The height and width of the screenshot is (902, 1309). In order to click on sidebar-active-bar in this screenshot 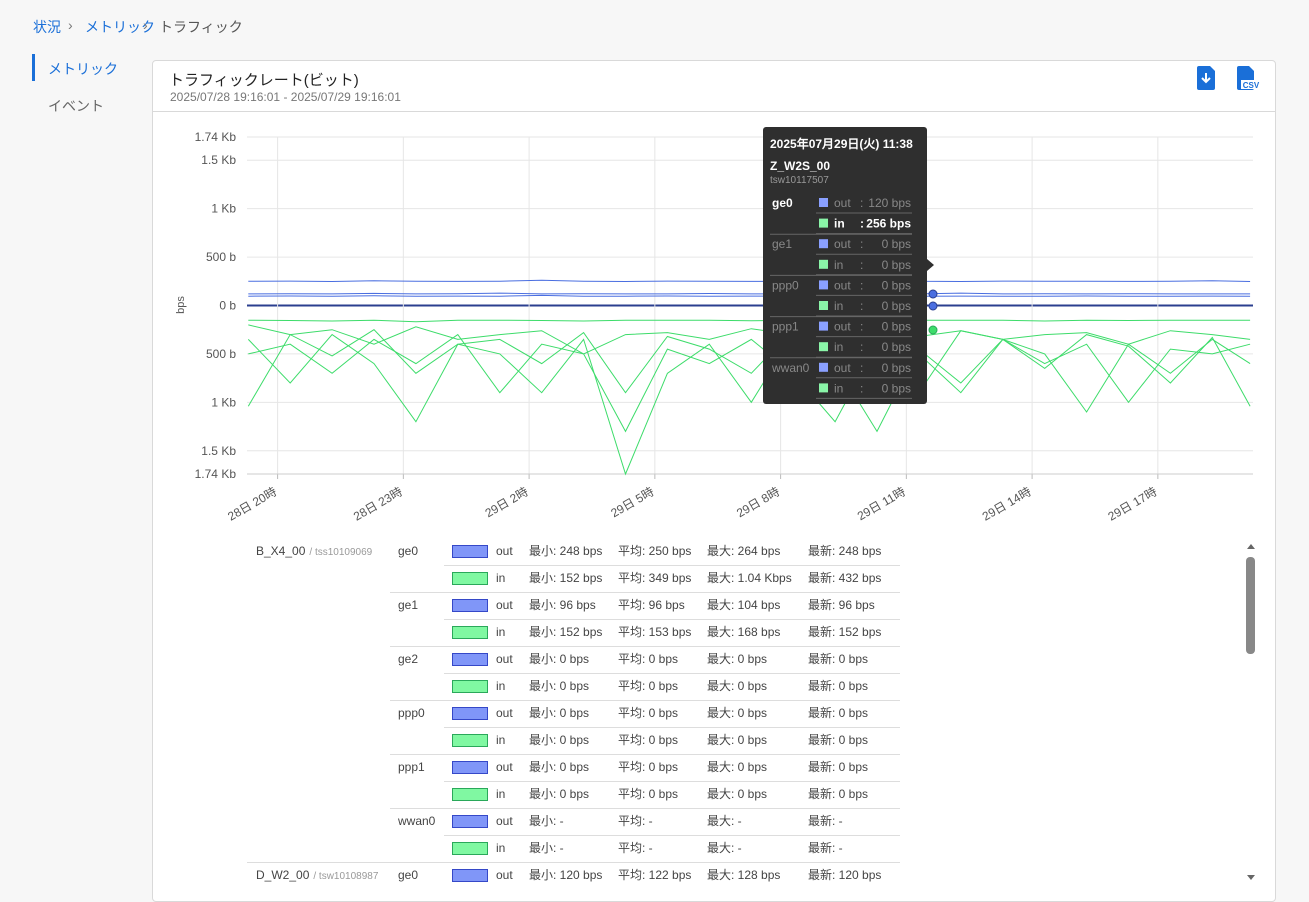, I will do `click(33, 67)`.